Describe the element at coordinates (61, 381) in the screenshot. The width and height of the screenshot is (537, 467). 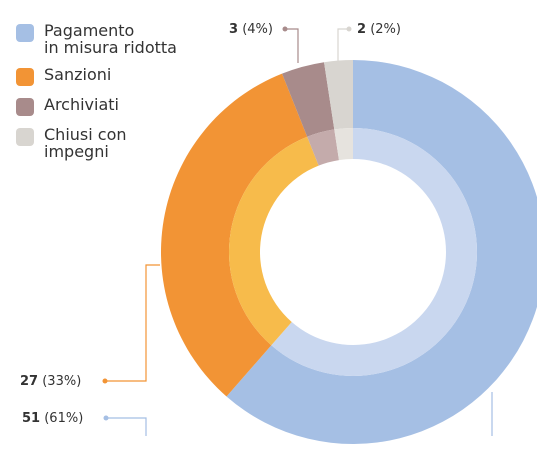
I see `percent: (33%)` at that location.